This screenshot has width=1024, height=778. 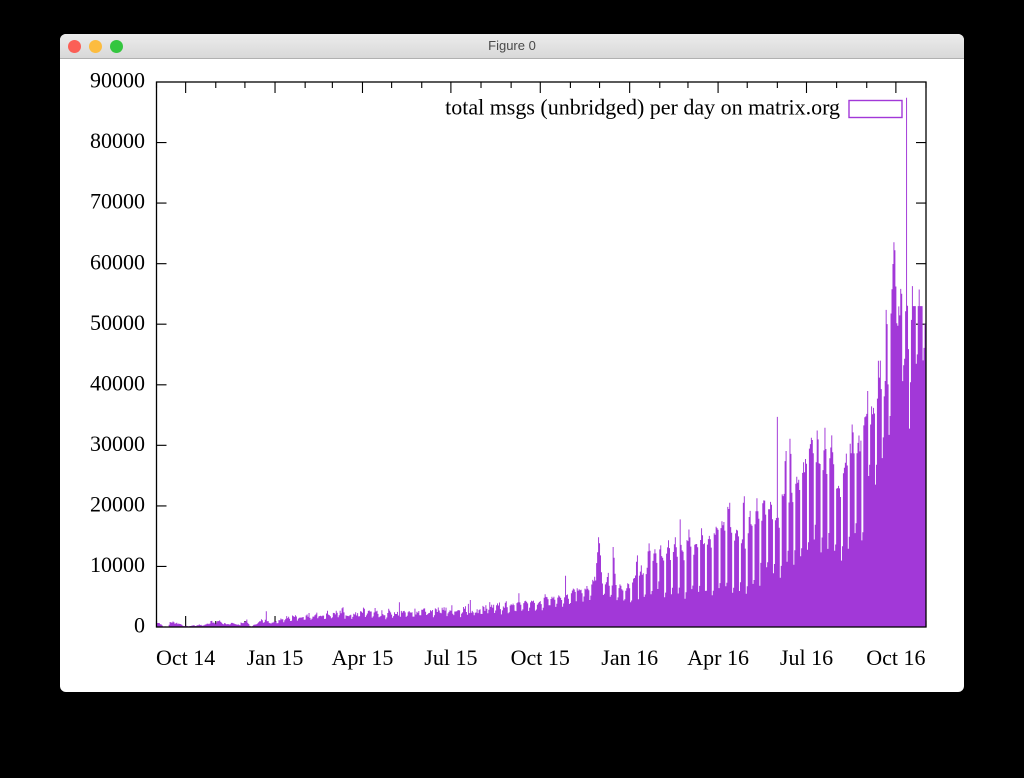 I want to click on svg-text: Apr 16, so click(x=718, y=657).